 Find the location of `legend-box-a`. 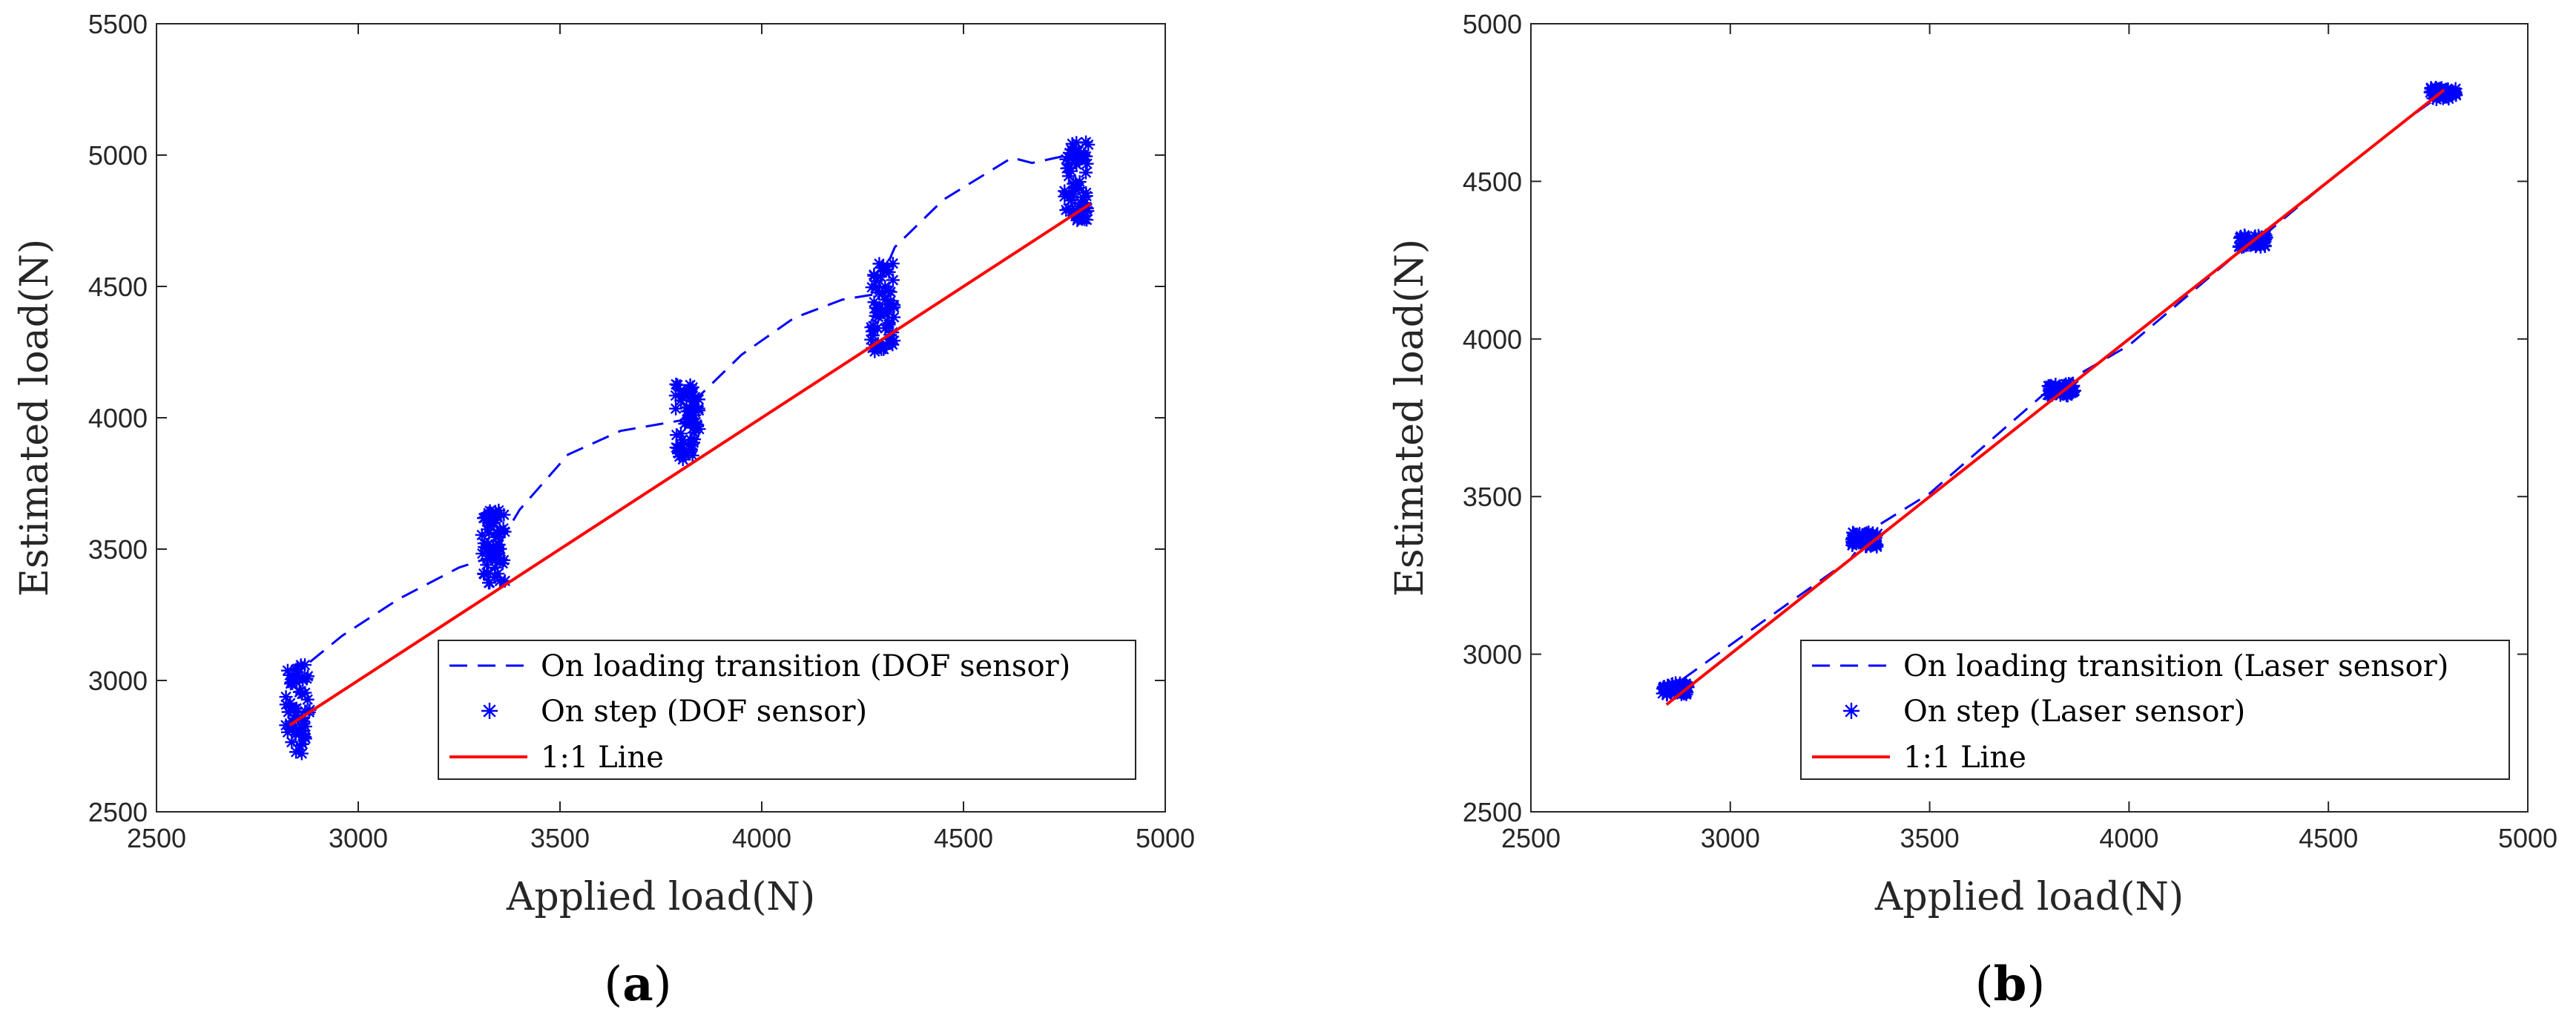

legend-box-a is located at coordinates (787, 710).